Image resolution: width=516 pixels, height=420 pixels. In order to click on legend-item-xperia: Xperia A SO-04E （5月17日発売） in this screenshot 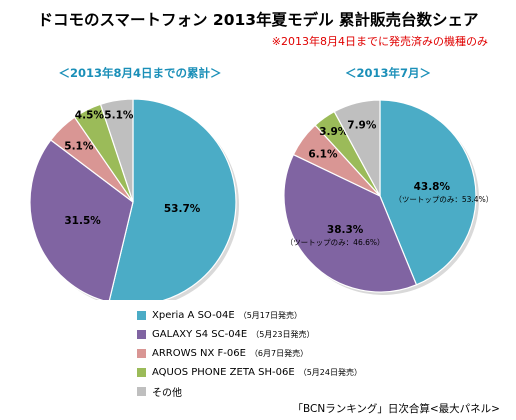, I will do `click(249, 315)`.